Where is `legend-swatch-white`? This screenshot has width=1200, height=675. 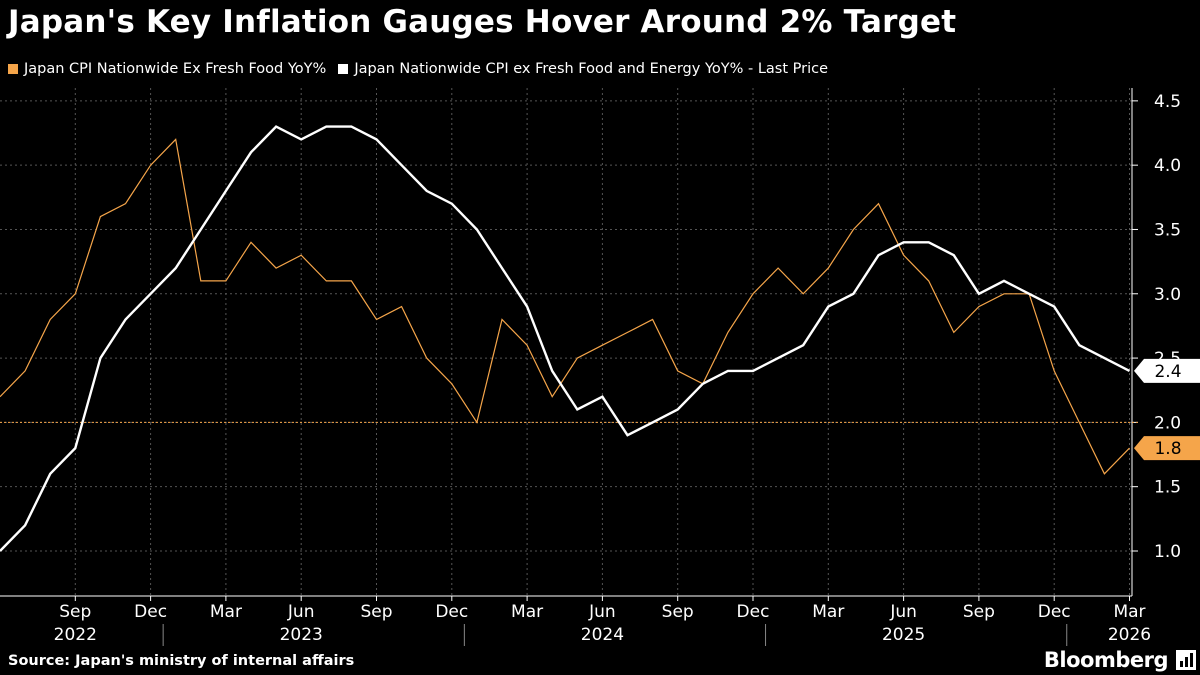
legend-swatch-white is located at coordinates (343, 69).